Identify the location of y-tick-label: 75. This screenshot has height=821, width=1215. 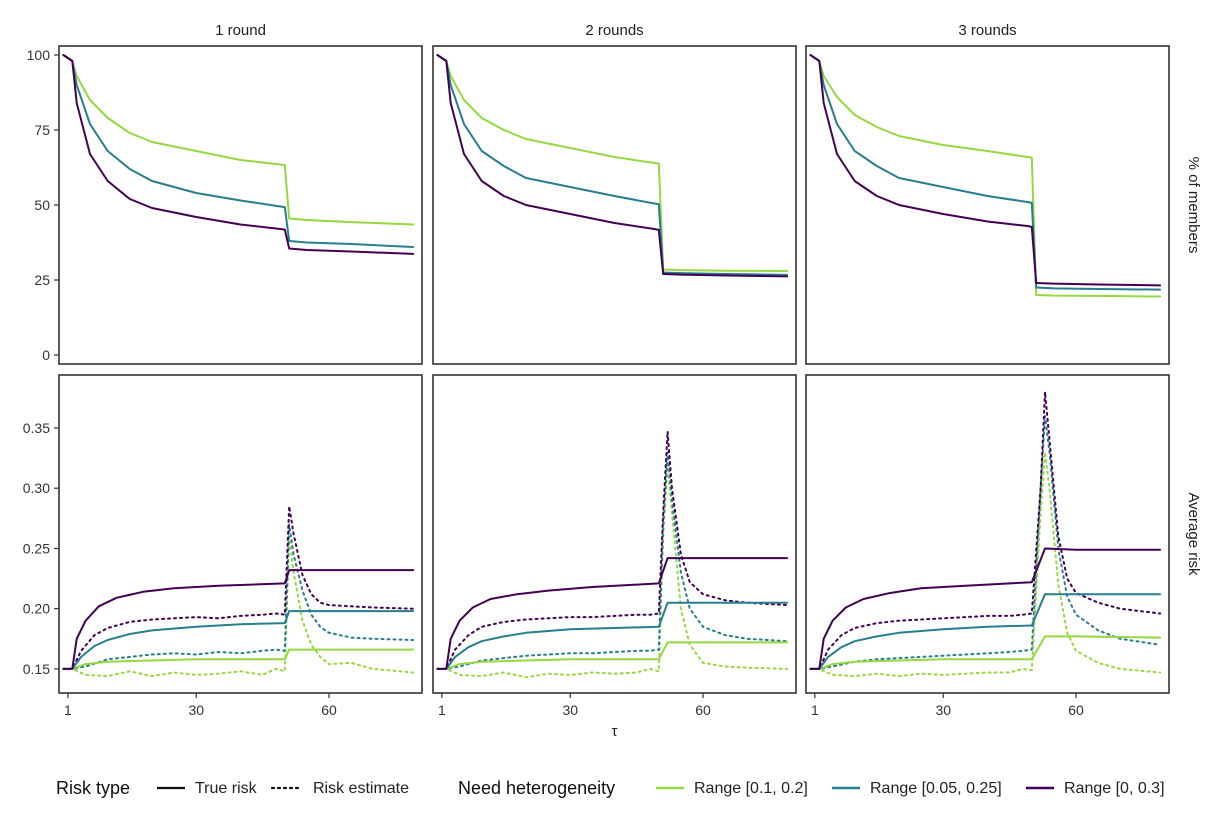
(42, 130).